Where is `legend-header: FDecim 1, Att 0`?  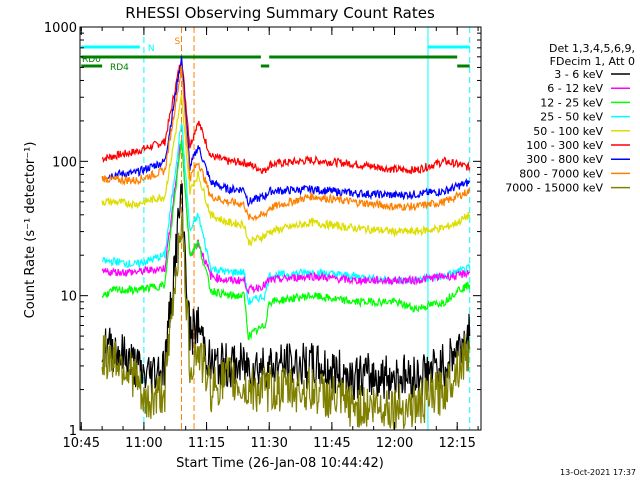 legend-header: FDecim 1, Att 0 is located at coordinates (592, 61).